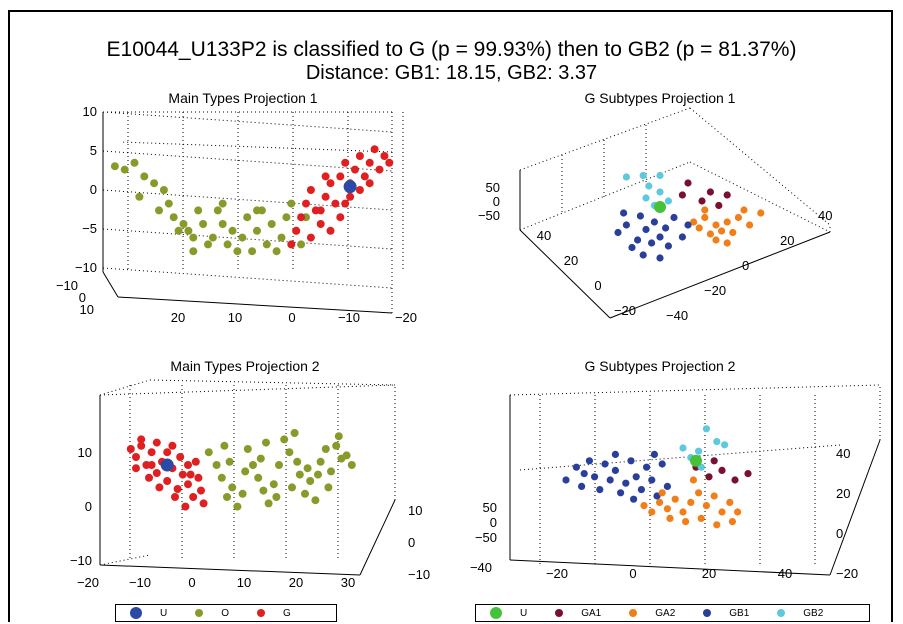 The height and width of the screenshot is (624, 903). I want to click on legend-label-sub-u: U, so click(524, 613).